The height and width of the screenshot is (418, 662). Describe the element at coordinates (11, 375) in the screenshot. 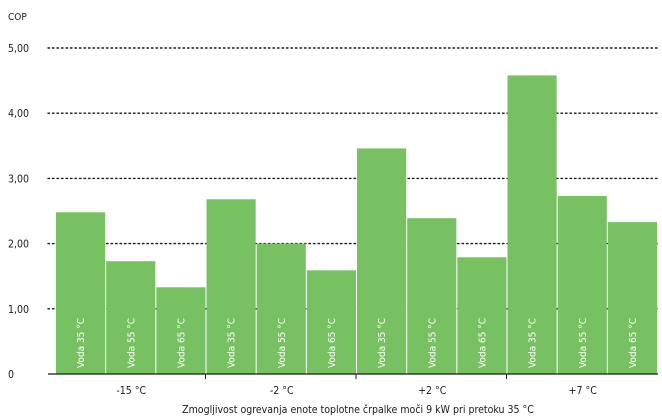

I see `y-tick-label: 0` at that location.